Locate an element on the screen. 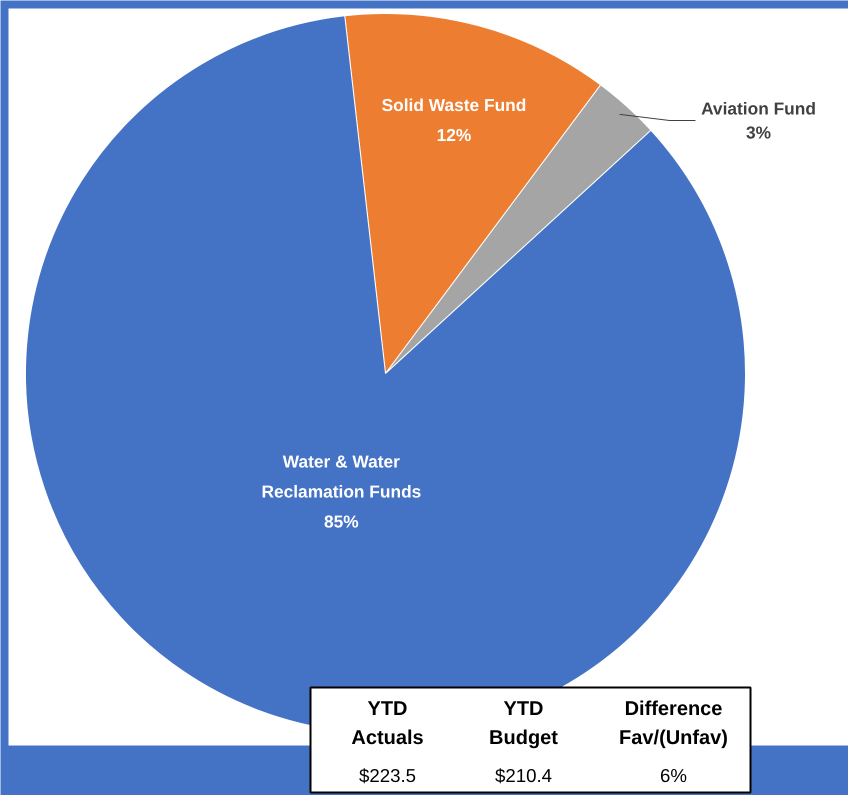  text: $223.5 is located at coordinates (387, 775).